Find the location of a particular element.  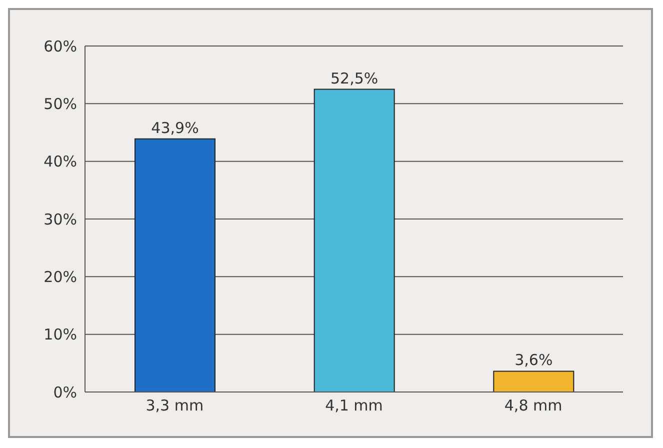

data-label: 3,6% is located at coordinates (533, 360).